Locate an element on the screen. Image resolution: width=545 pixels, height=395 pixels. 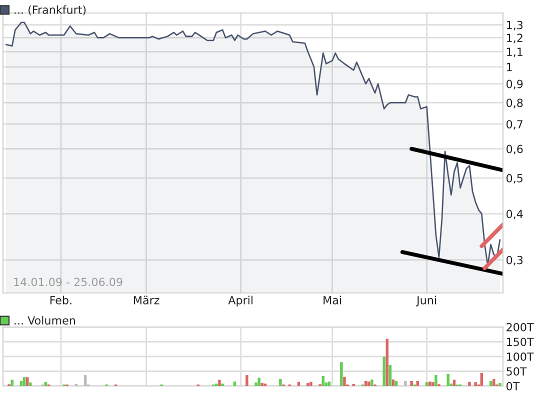
y-tick-label: 0,5 is located at coordinates (514, 179).